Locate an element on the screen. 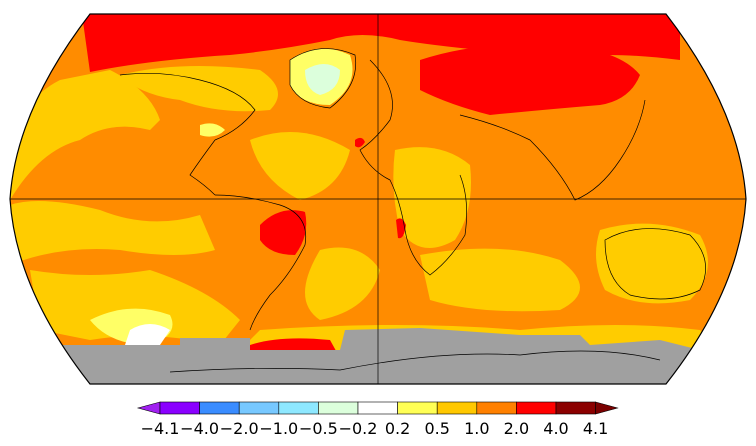  legend-tick-label: 4.0 is located at coordinates (555, 428).